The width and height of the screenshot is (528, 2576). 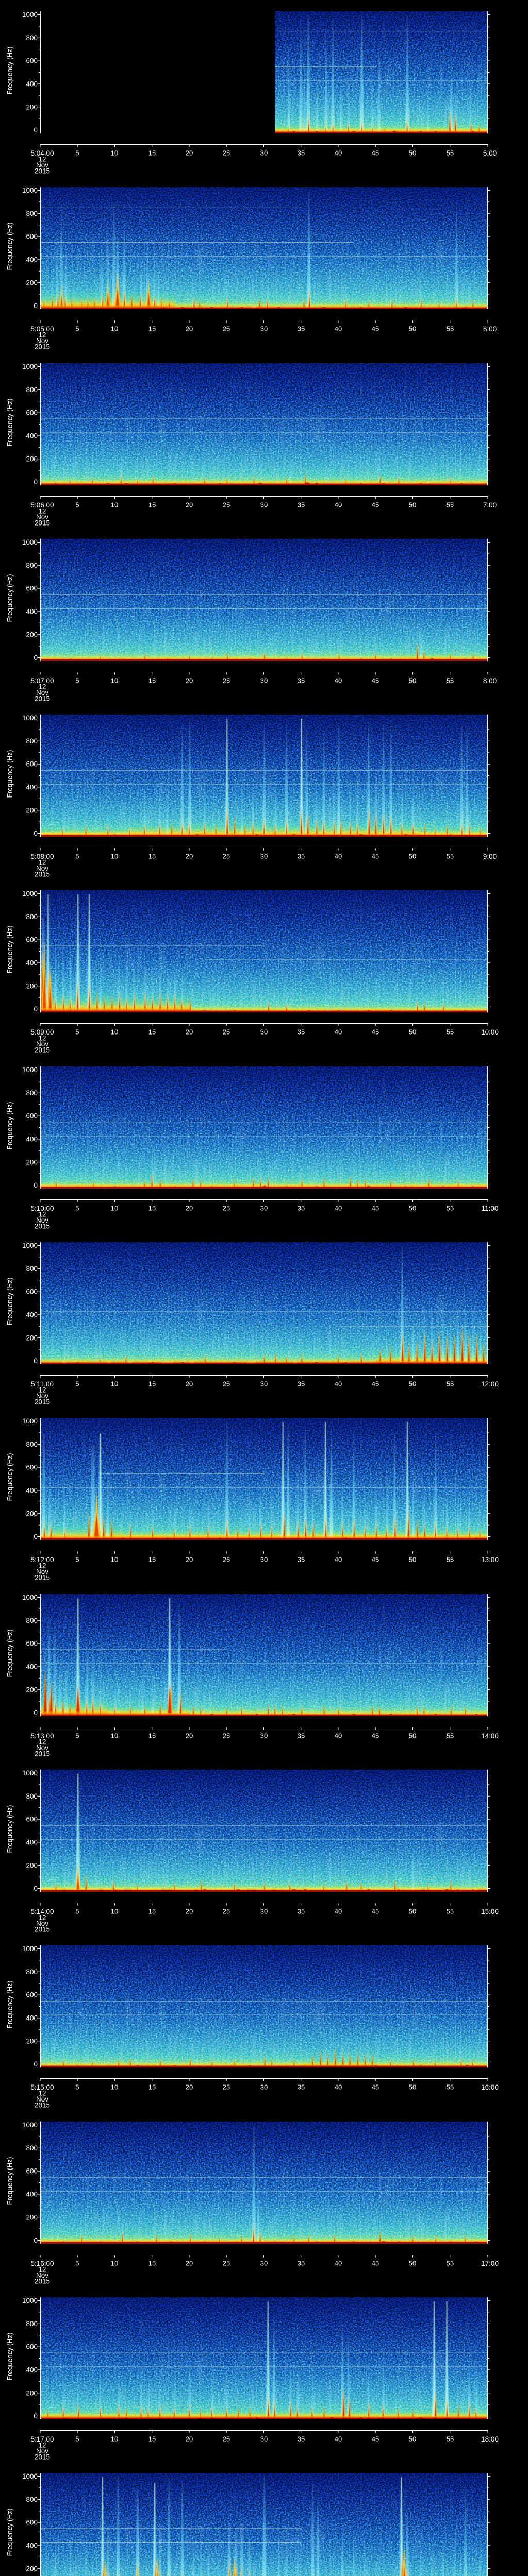 I want to click on svg-text: 5:00, so click(x=490, y=153).